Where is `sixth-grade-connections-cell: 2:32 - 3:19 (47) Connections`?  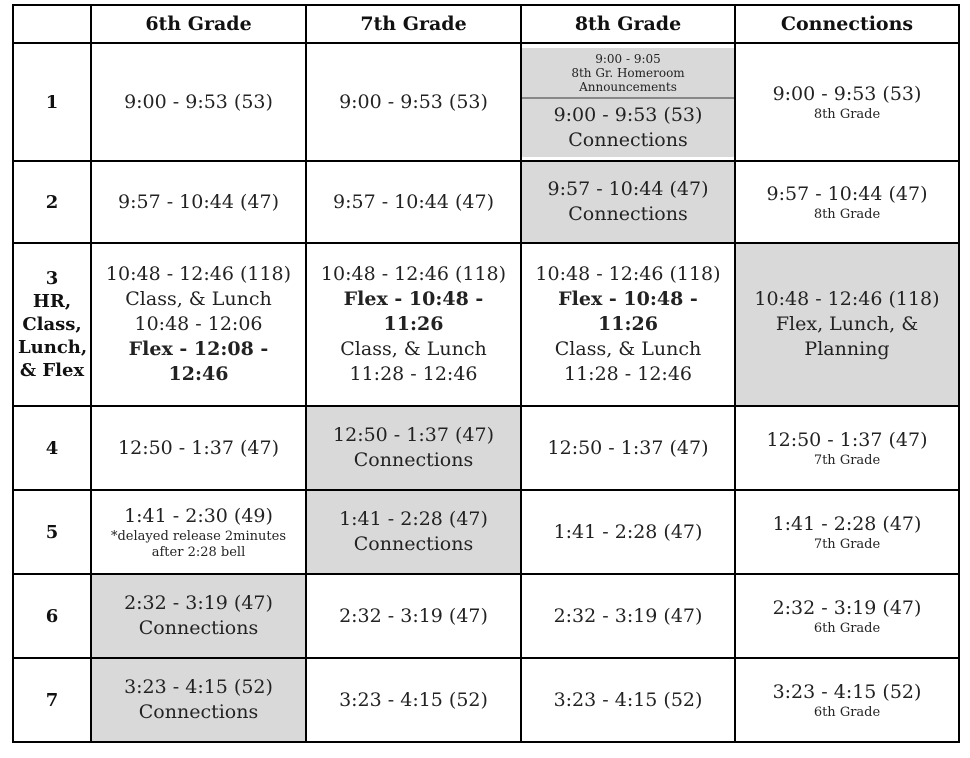 sixth-grade-connections-cell: 2:32 - 3:19 (47) Connections is located at coordinates (198, 616).